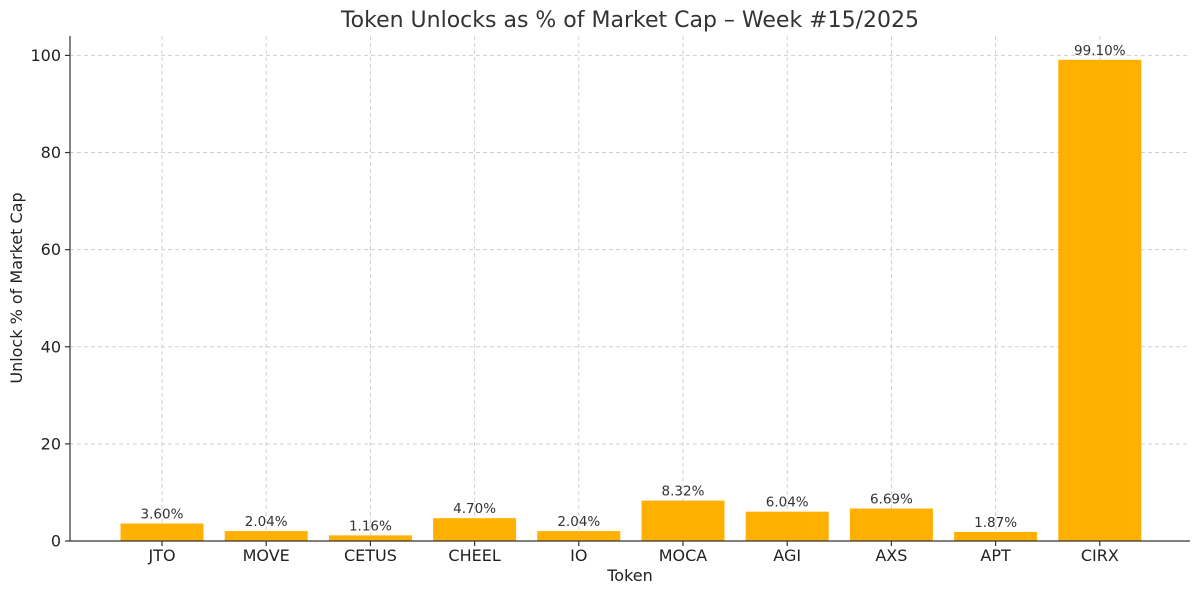  What do you see at coordinates (56, 541) in the screenshot?
I see `y-tick-label: 0` at bounding box center [56, 541].